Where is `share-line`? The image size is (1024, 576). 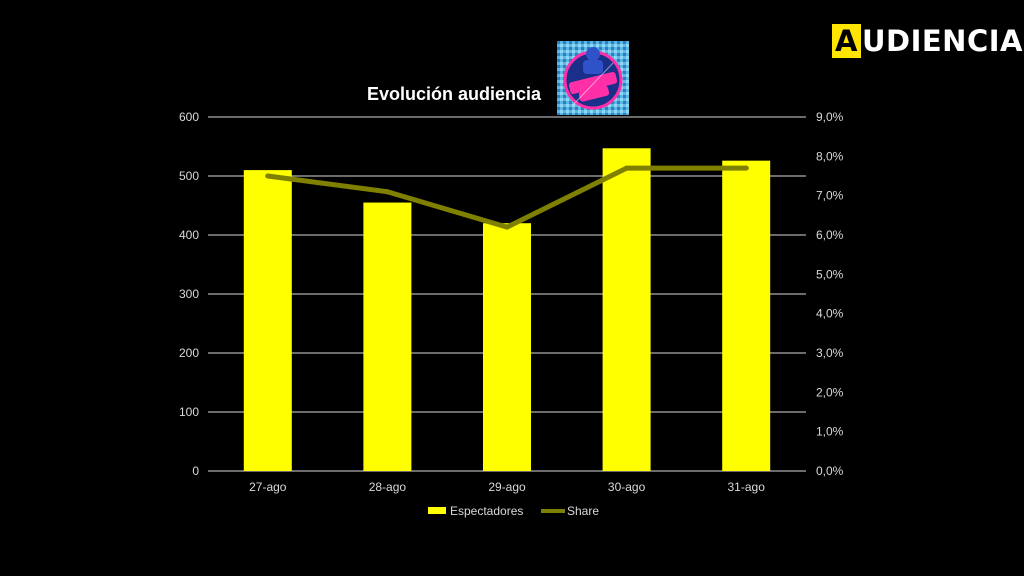
share-line is located at coordinates (507, 197).